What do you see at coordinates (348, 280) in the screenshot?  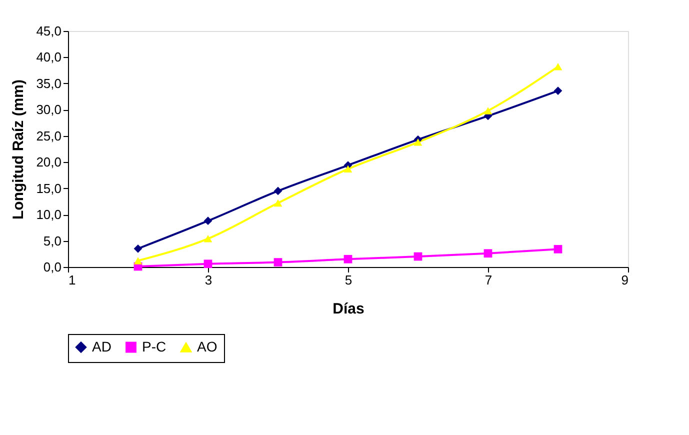 I see `x-tick-label: 5` at bounding box center [348, 280].